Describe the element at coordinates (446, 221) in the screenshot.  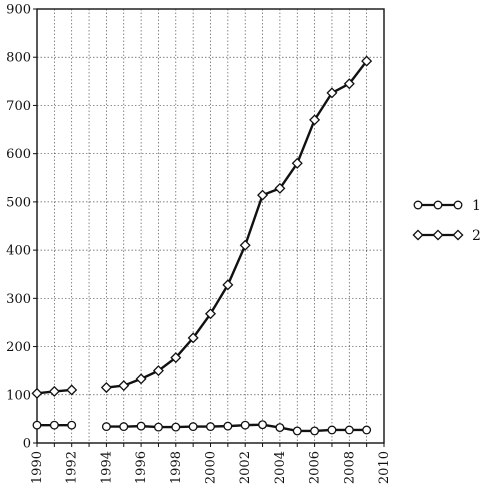
I see `legend: 12` at that location.